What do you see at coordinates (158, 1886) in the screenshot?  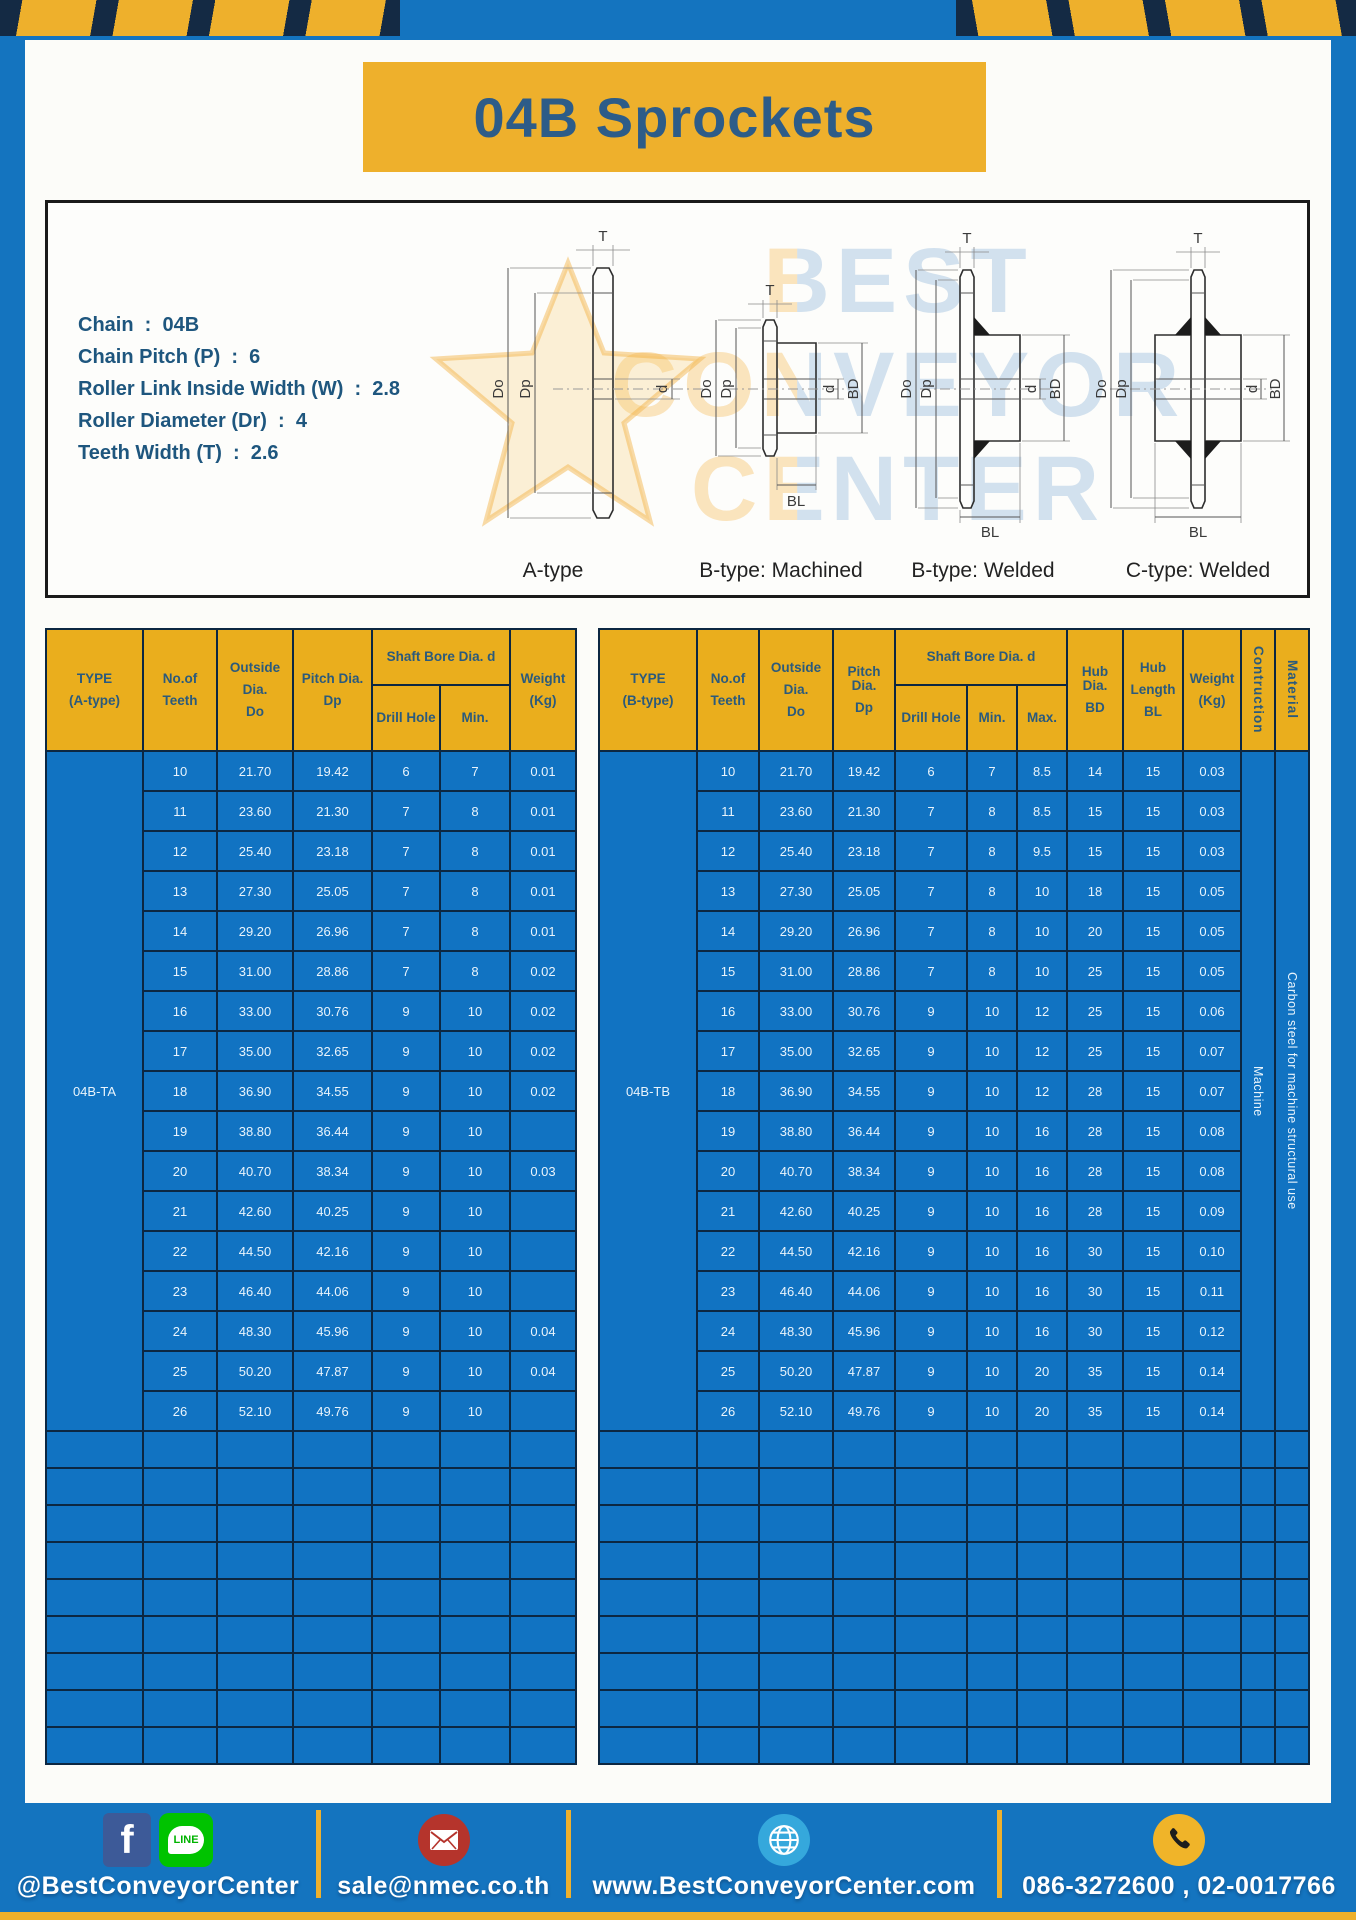 I see `footer-social-handle: @BestConveyorCenter` at bounding box center [158, 1886].